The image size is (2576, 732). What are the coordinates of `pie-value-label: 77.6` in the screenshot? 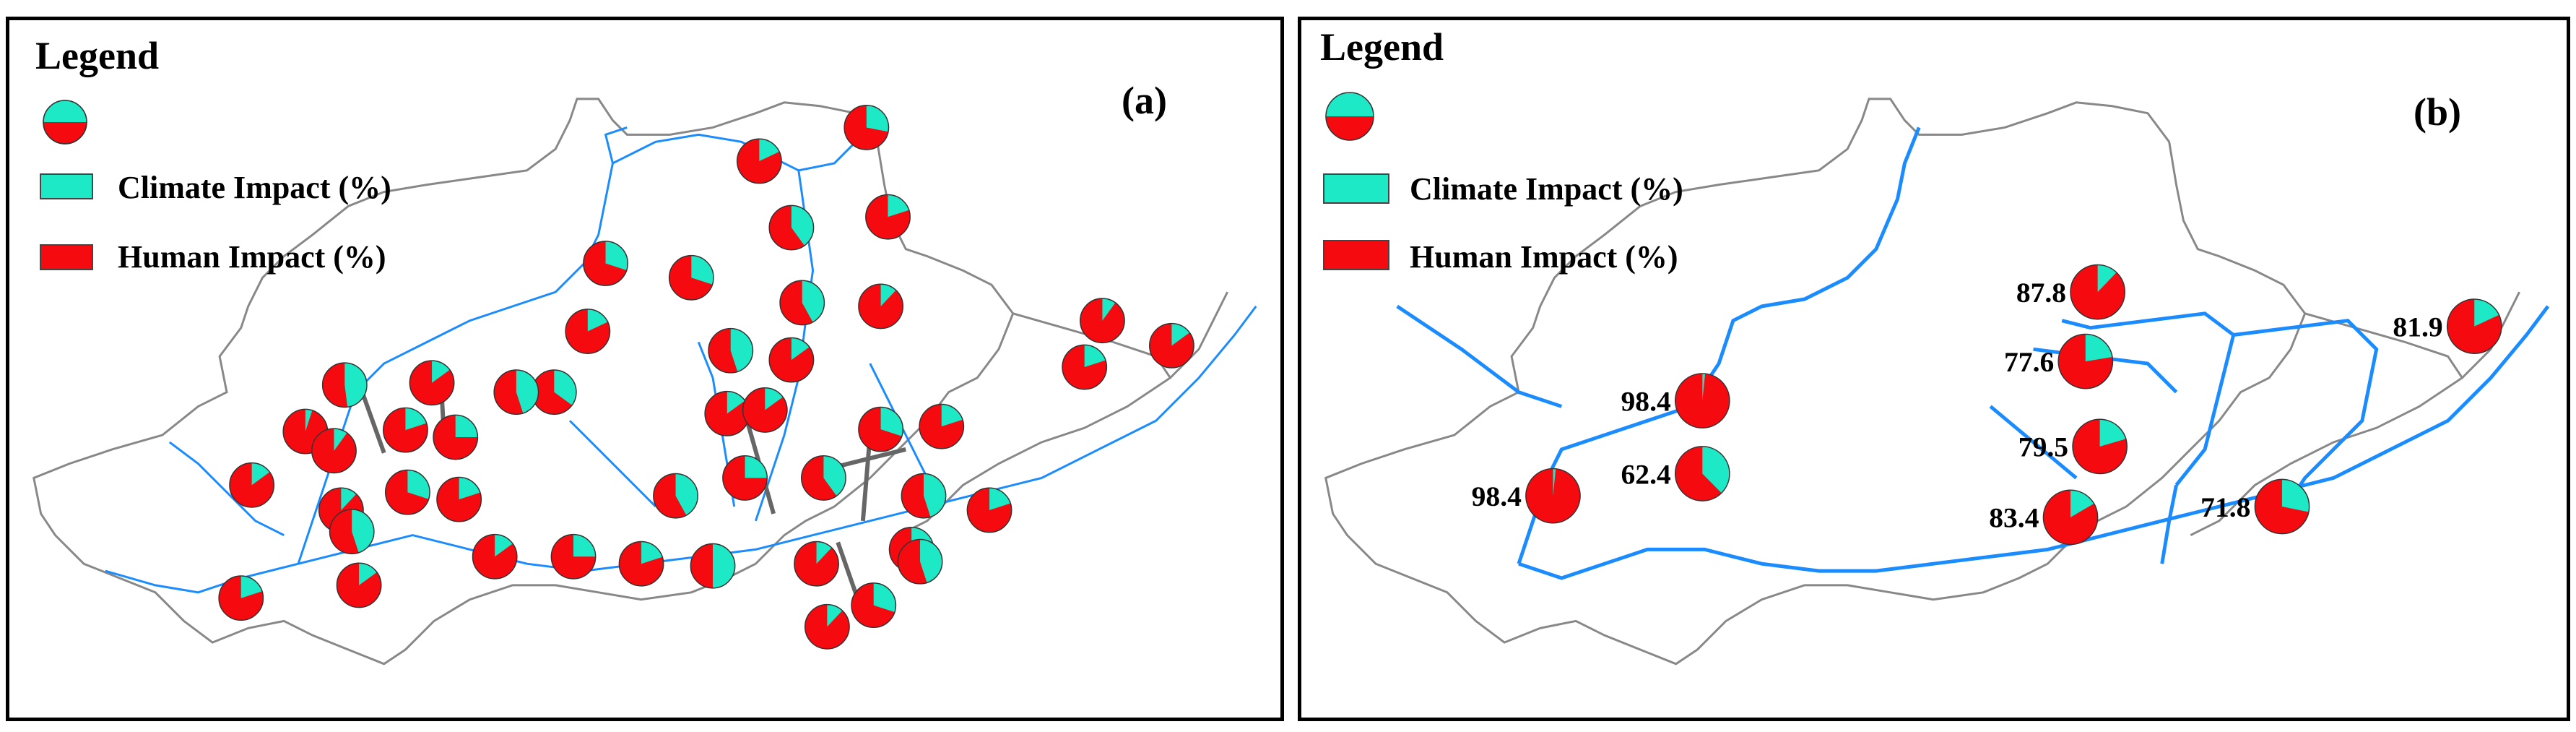 It's located at (2029, 362).